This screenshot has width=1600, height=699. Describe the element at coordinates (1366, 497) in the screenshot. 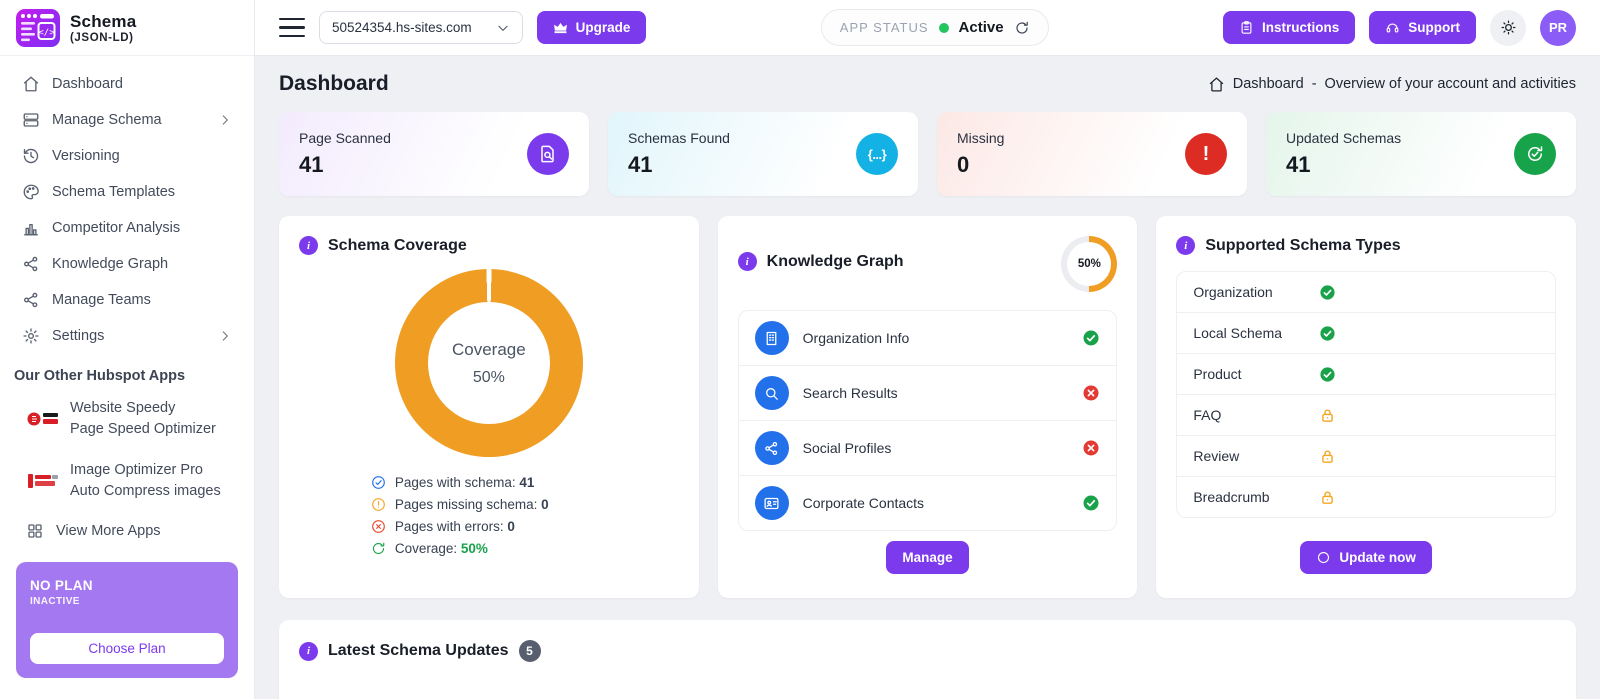

I see `schema-type-row-breadcrumb: Breadcrumb` at that location.